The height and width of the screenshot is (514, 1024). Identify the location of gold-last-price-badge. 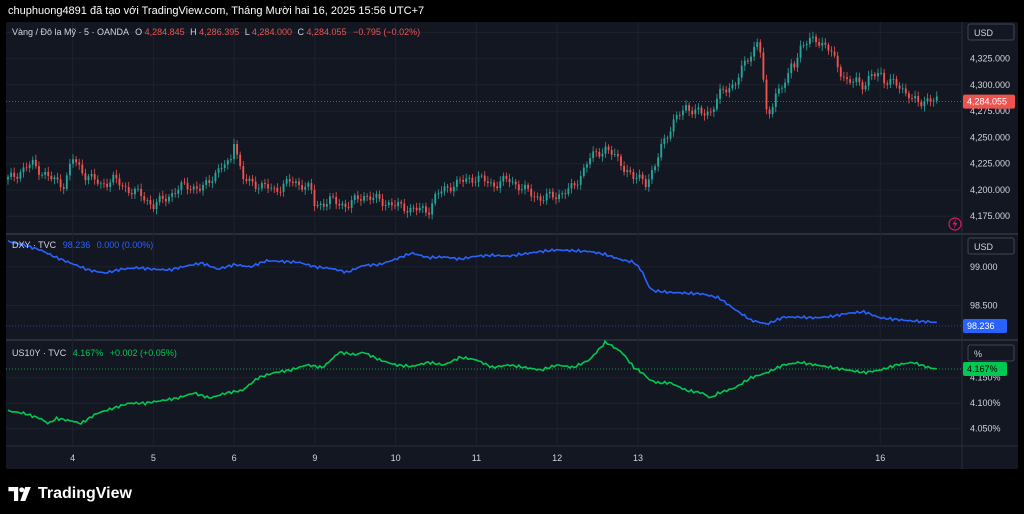
(989, 101).